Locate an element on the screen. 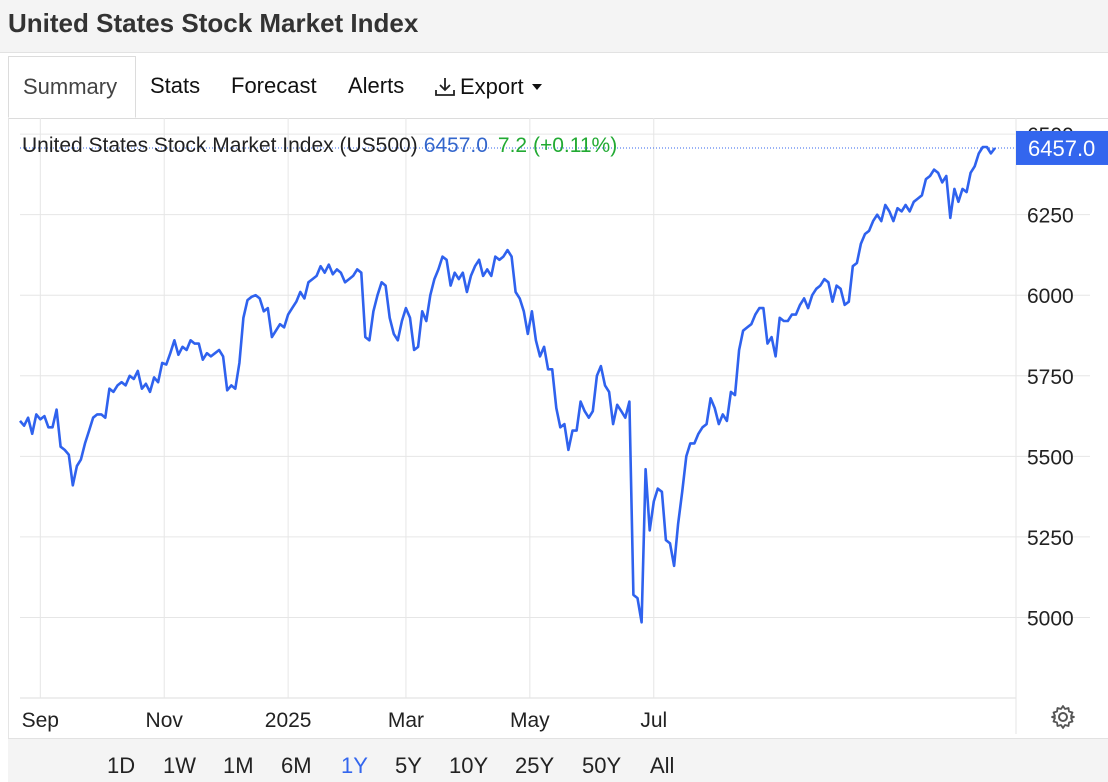  last-price-tag-text: 6457.0 is located at coordinates (1061, 148).